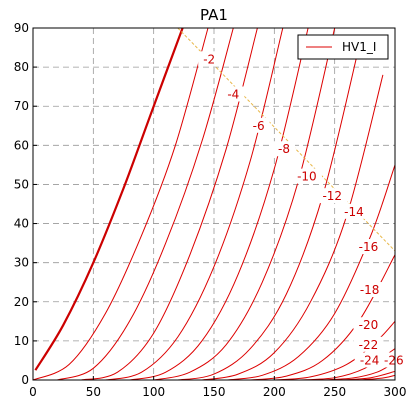 The height and width of the screenshot is (404, 412). What do you see at coordinates (214, 392) in the screenshot?
I see `x-tick-label: 150` at bounding box center [214, 392].